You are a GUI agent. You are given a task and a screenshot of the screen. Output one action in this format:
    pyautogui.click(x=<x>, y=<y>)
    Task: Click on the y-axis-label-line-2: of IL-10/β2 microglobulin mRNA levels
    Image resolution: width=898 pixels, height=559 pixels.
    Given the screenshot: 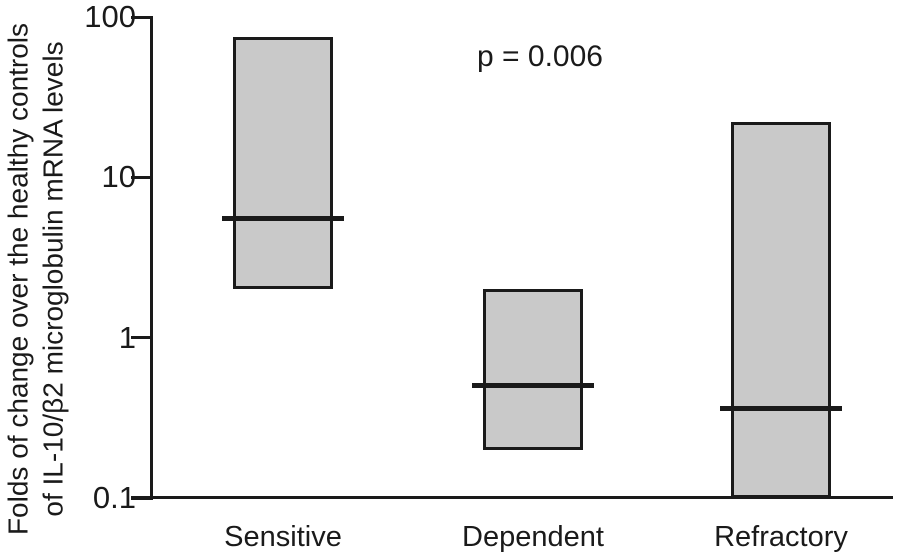 What is the action you would take?
    pyautogui.click(x=53, y=279)
    